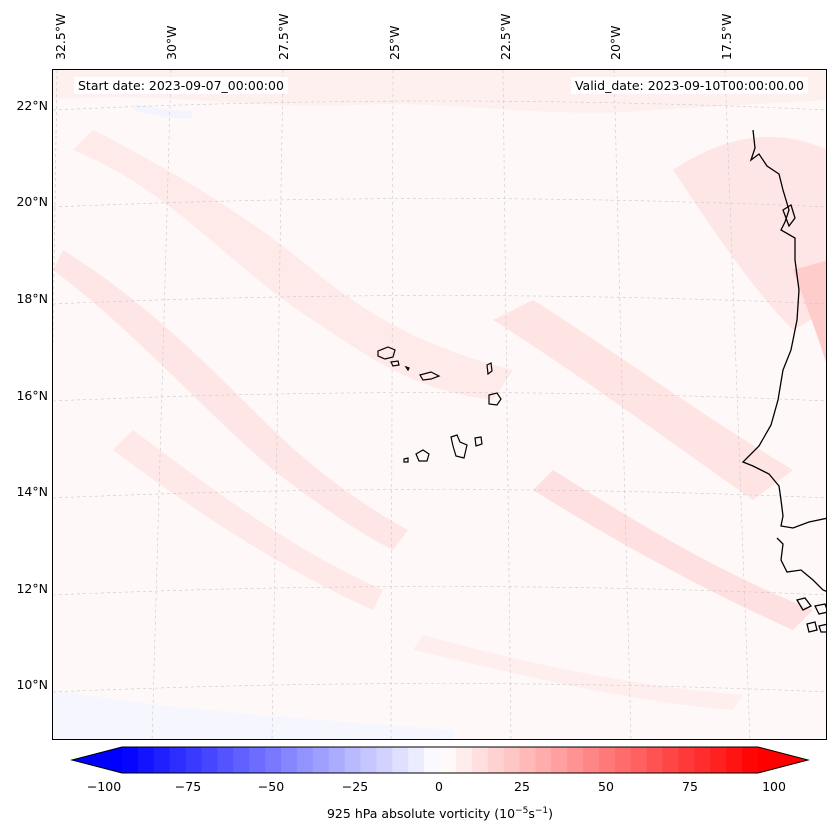 This screenshot has height=839, width=837. I want to click on cape-verde-islands, so click(439, 404).